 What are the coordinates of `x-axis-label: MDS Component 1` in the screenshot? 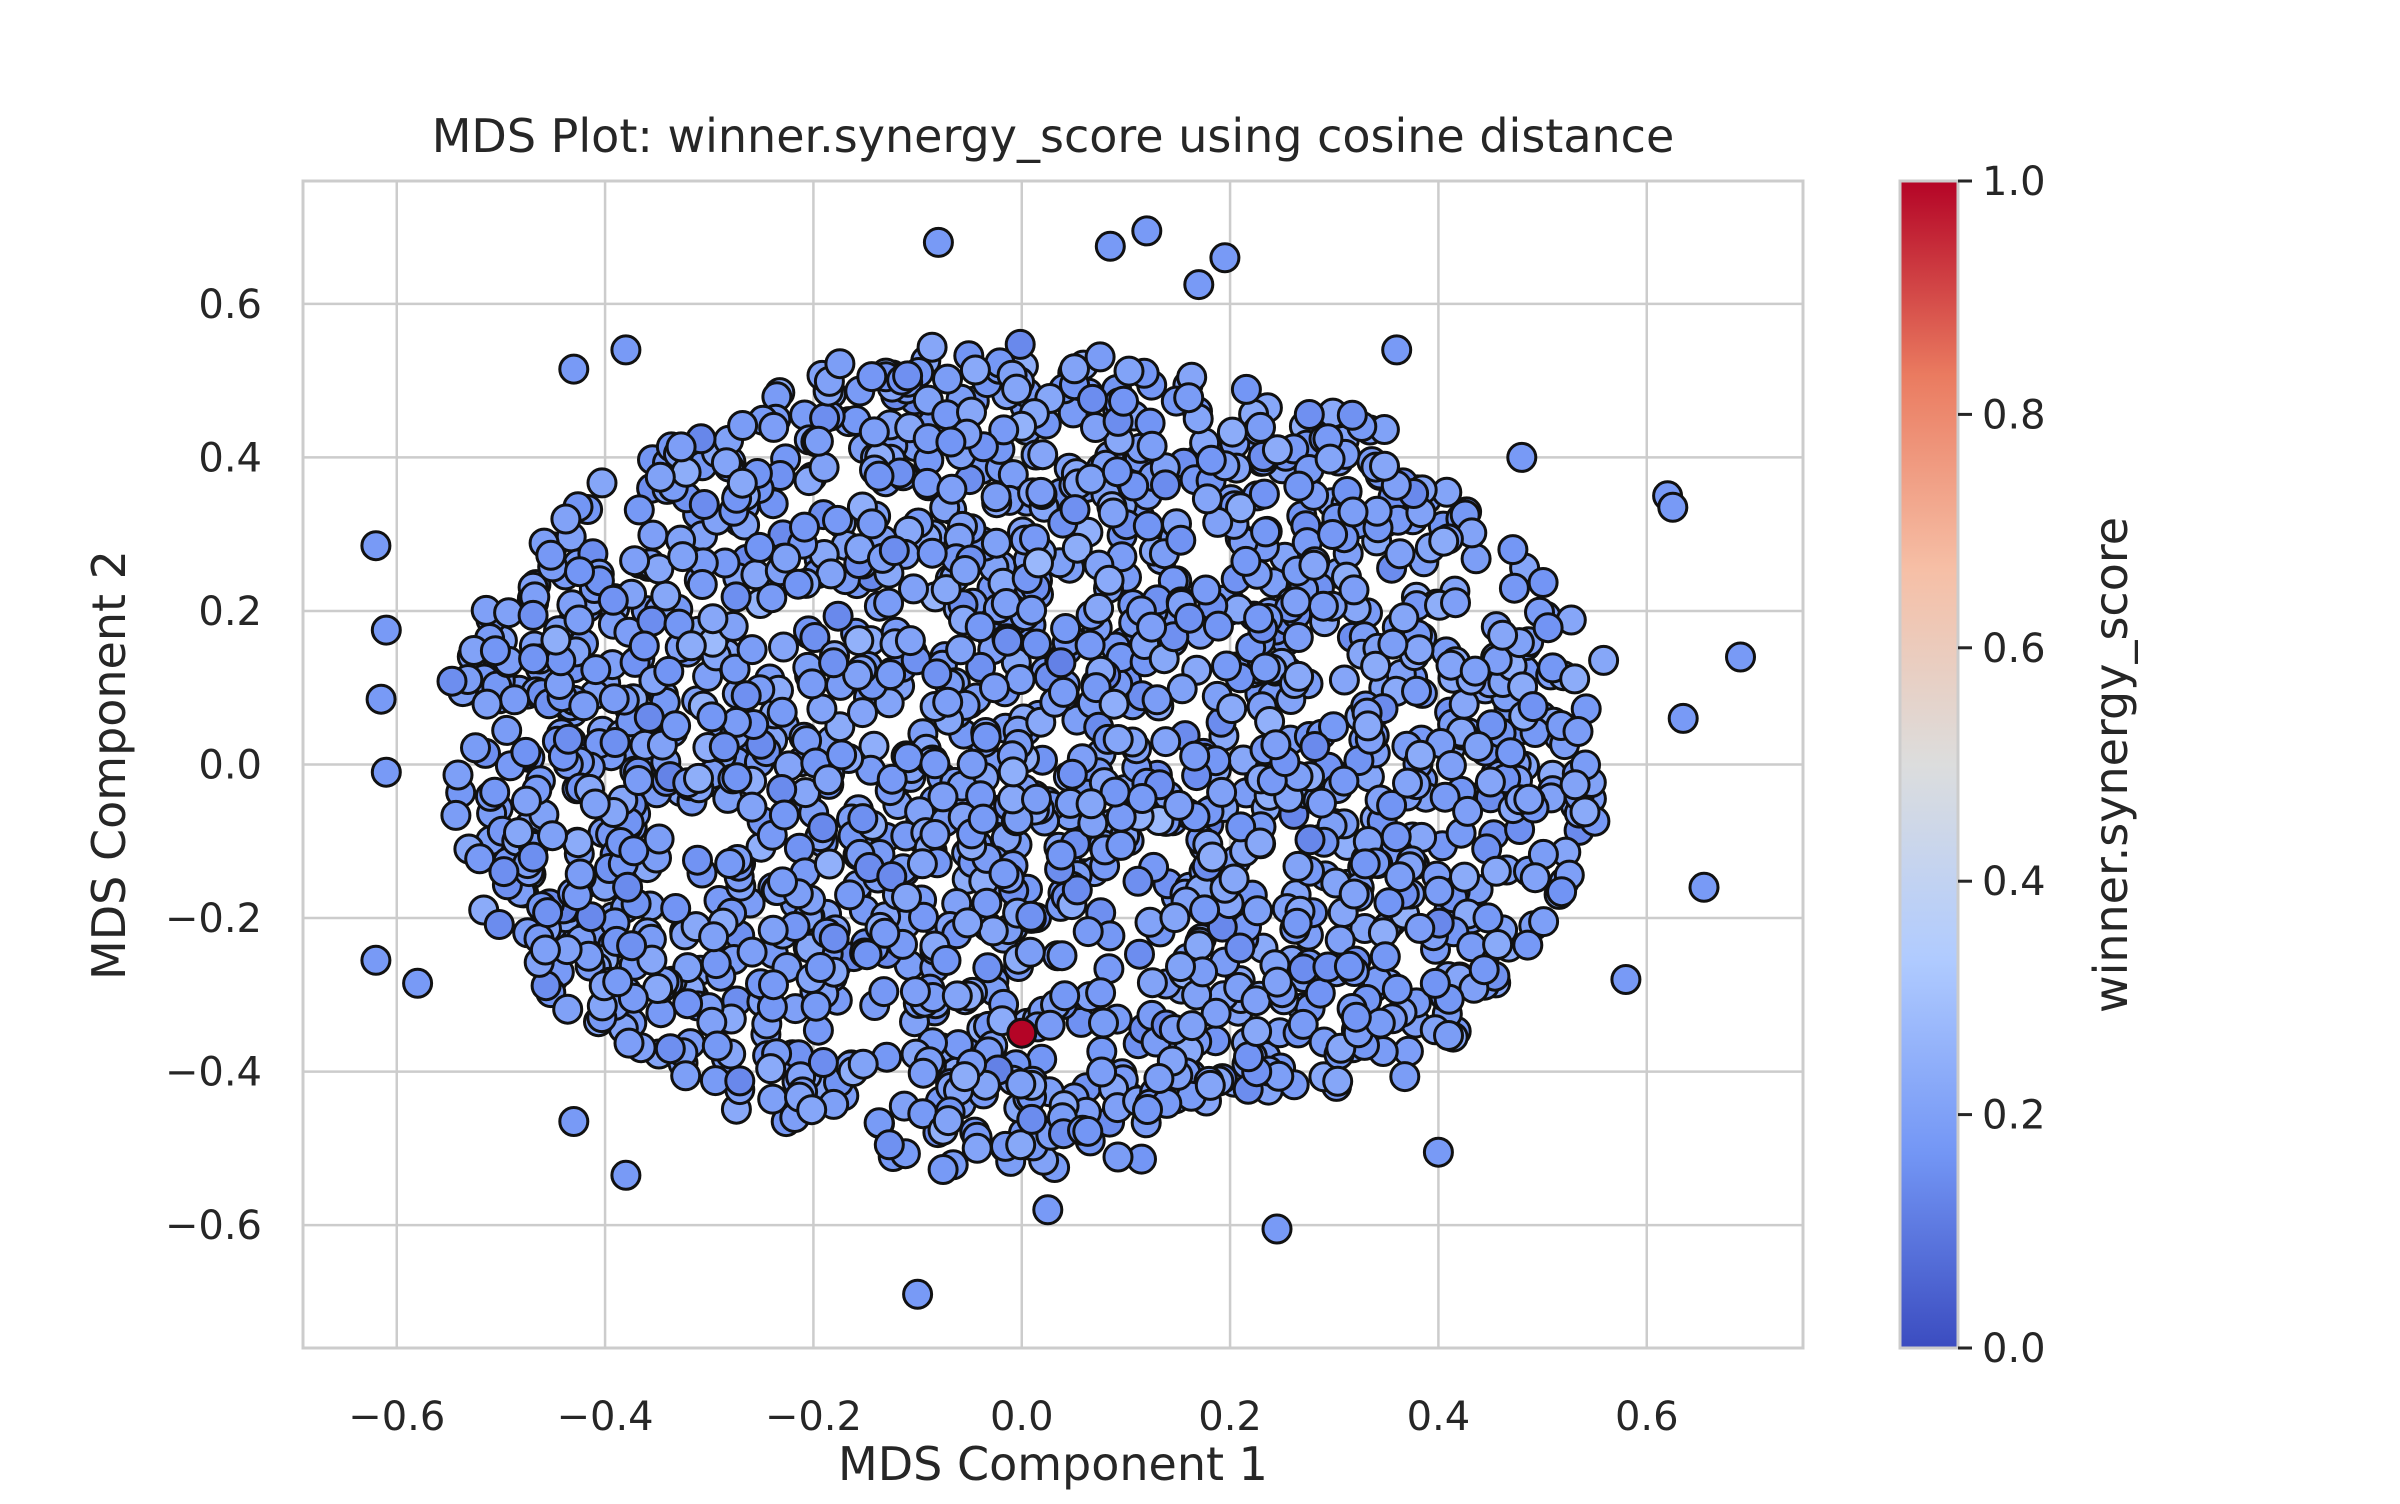 It's located at (1053, 1464).